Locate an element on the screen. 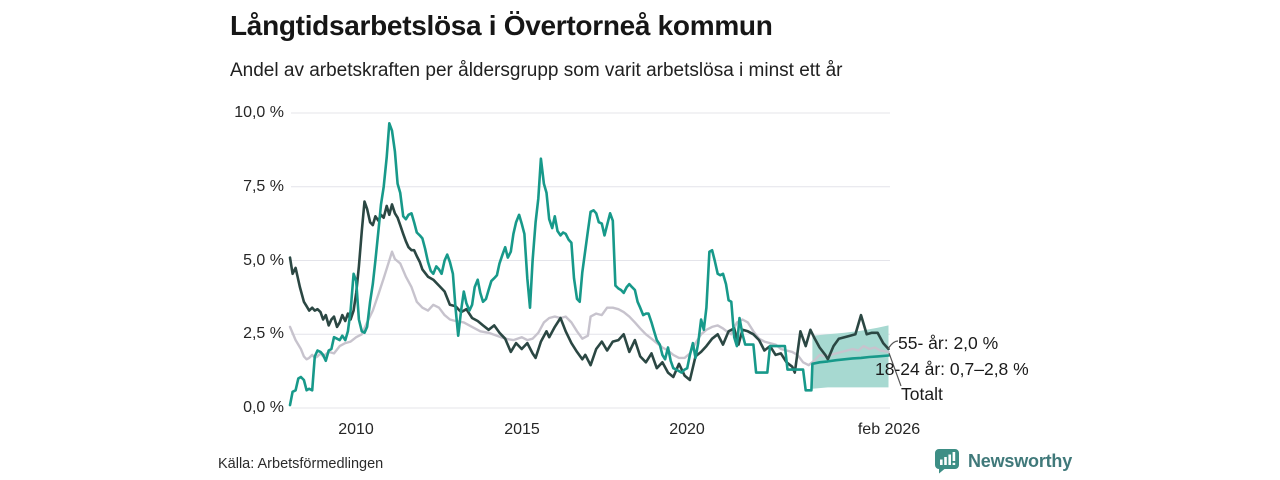  newsworthy-icon is located at coordinates (947, 461).